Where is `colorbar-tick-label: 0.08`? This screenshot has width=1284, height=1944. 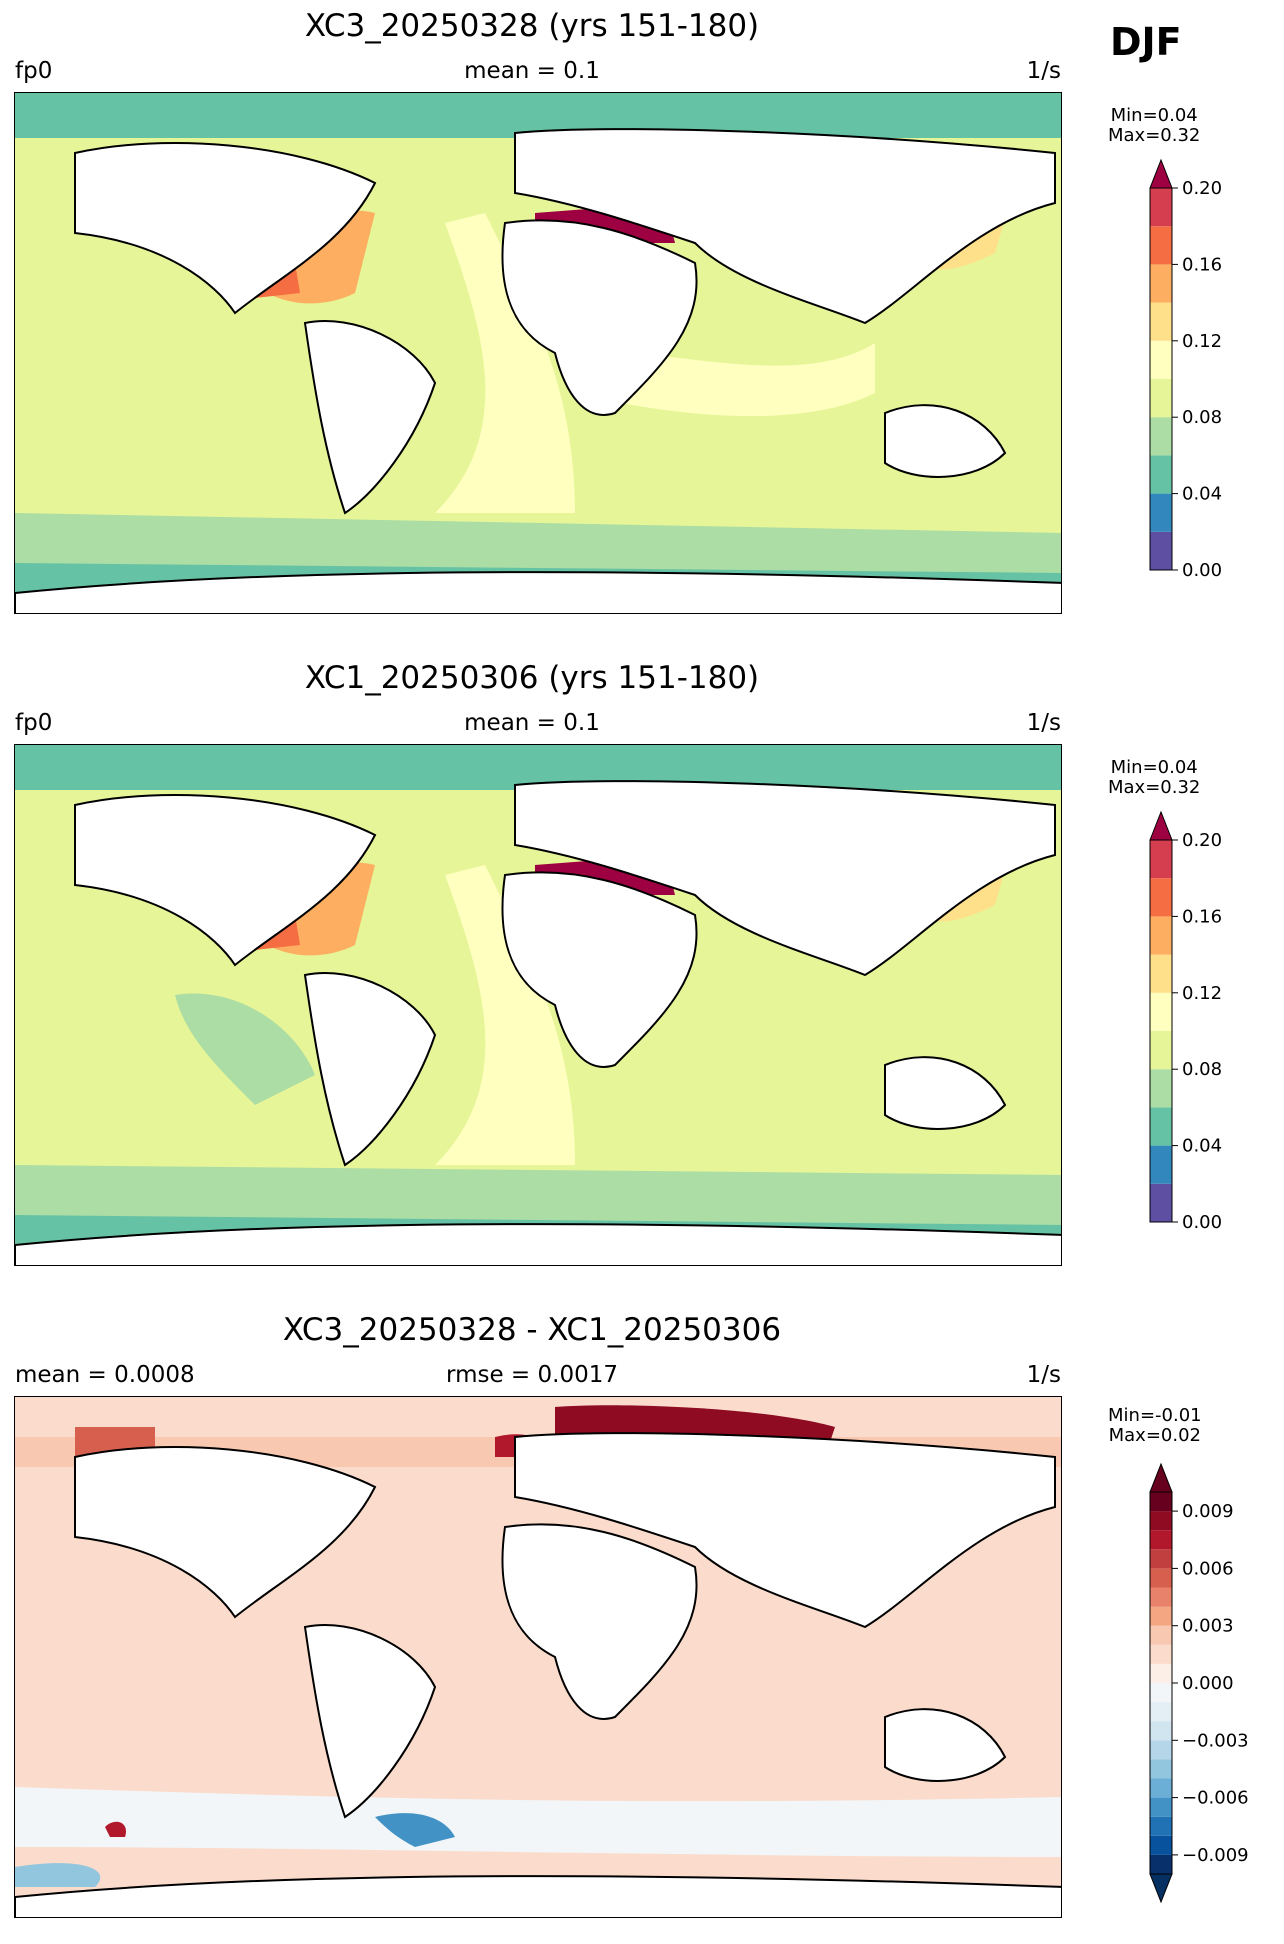
colorbar-tick-label: 0.08 is located at coordinates (1202, 1069).